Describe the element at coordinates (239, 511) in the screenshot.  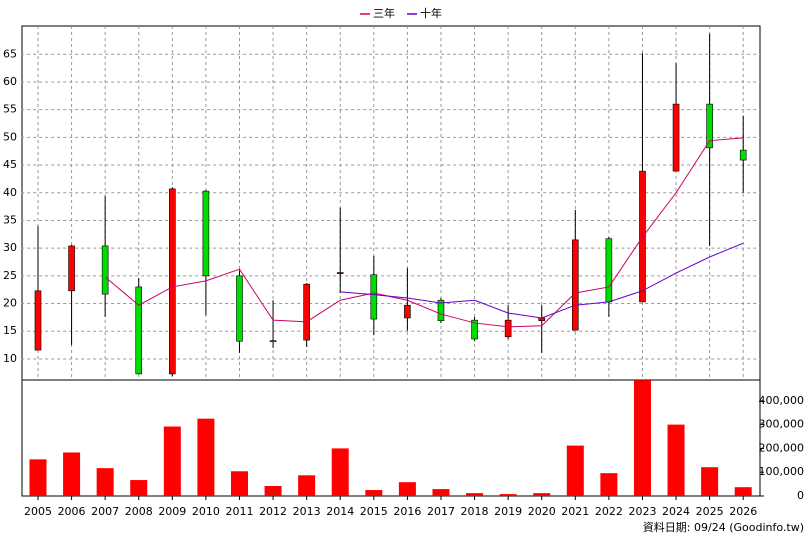
I see `x-tick-label: 2011` at that location.